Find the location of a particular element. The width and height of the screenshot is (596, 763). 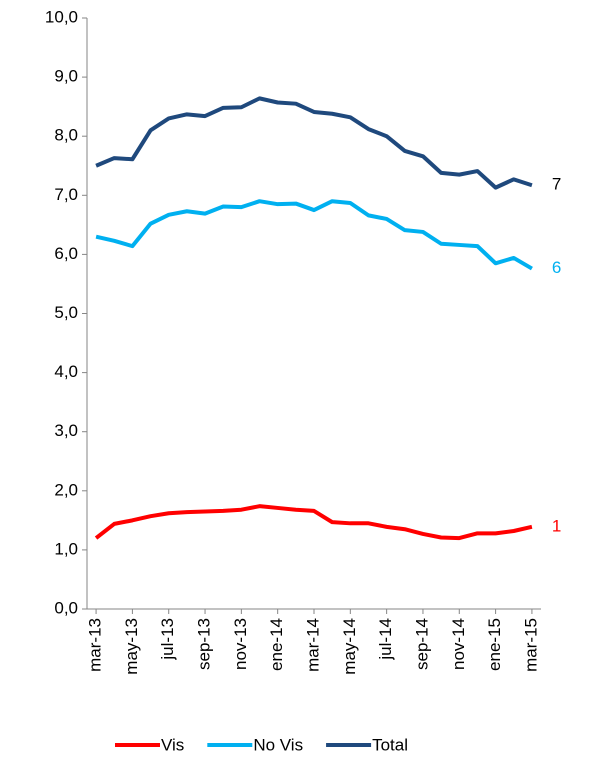

x-tick-label: may-13 is located at coordinates (131, 646).